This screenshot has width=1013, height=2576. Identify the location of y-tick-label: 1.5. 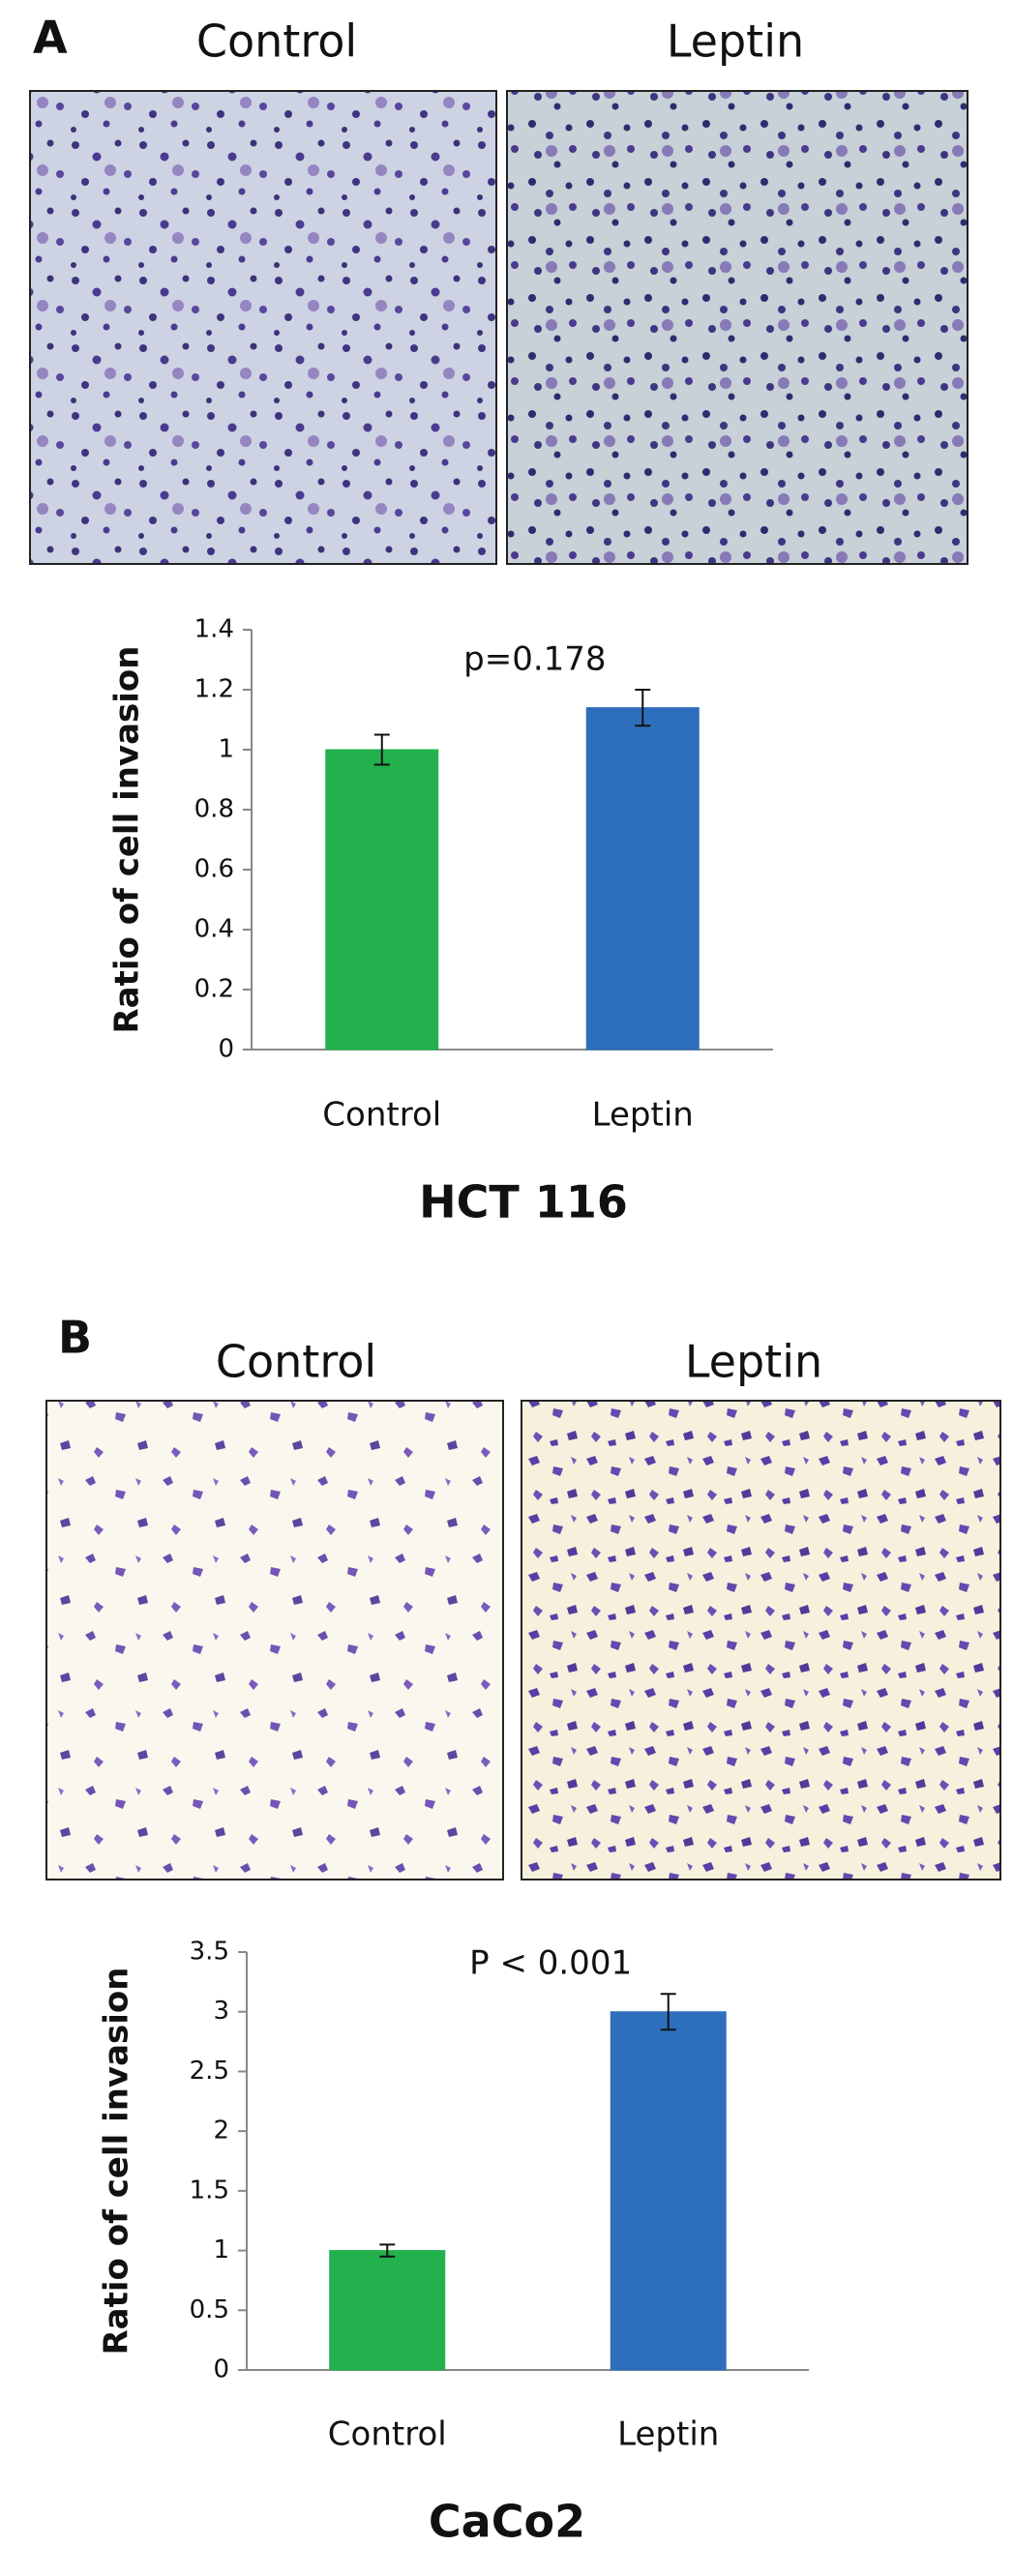
(209, 2190).